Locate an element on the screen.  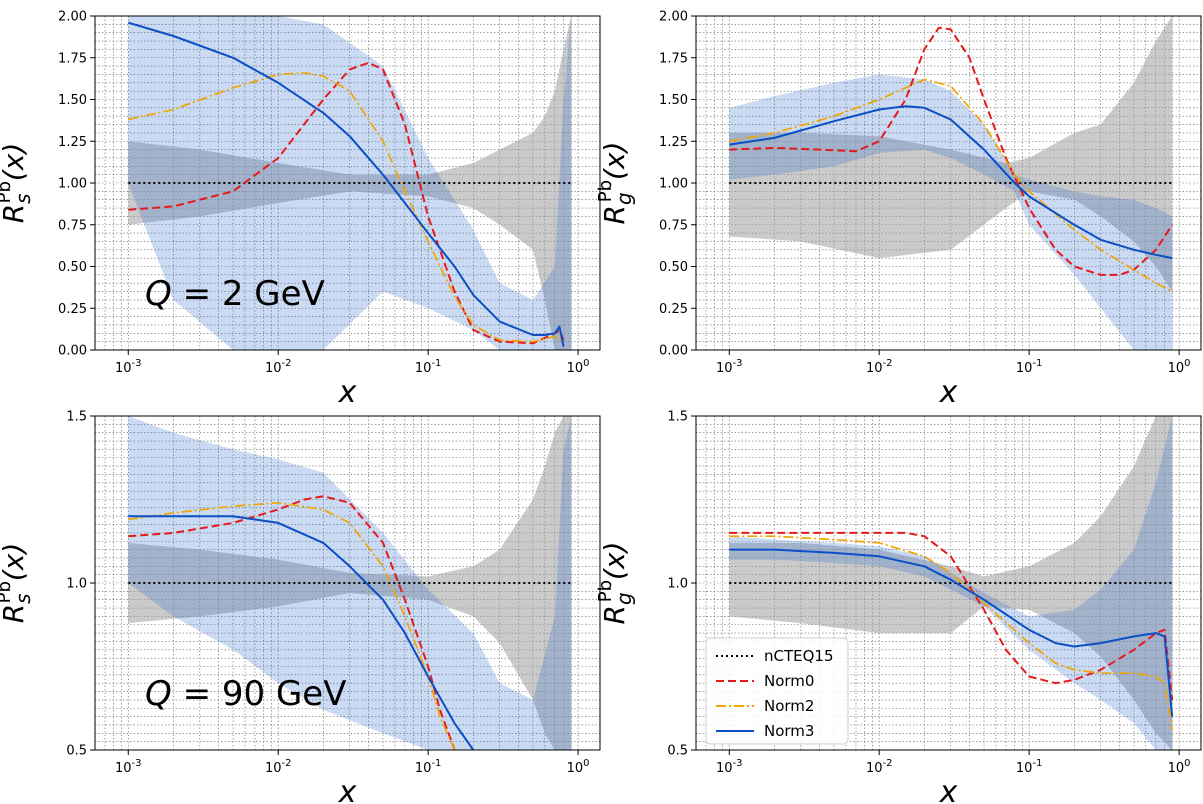
annotation-q: Q = 2 GeV is located at coordinates (235, 294).